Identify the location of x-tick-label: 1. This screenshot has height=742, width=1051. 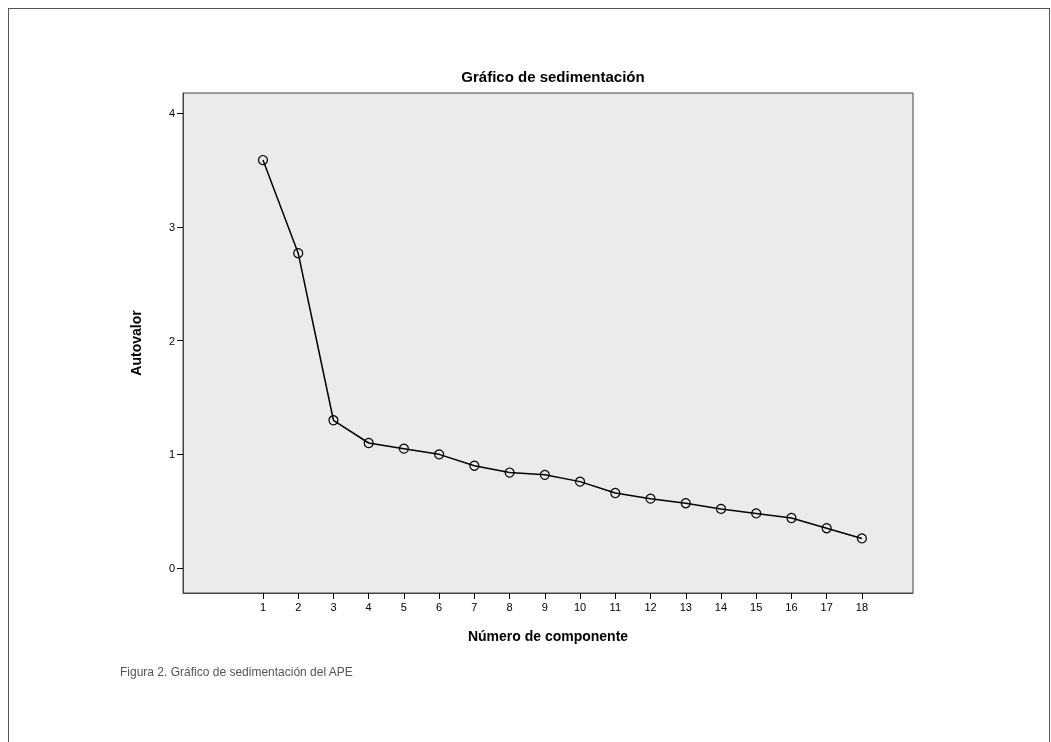
(263, 606).